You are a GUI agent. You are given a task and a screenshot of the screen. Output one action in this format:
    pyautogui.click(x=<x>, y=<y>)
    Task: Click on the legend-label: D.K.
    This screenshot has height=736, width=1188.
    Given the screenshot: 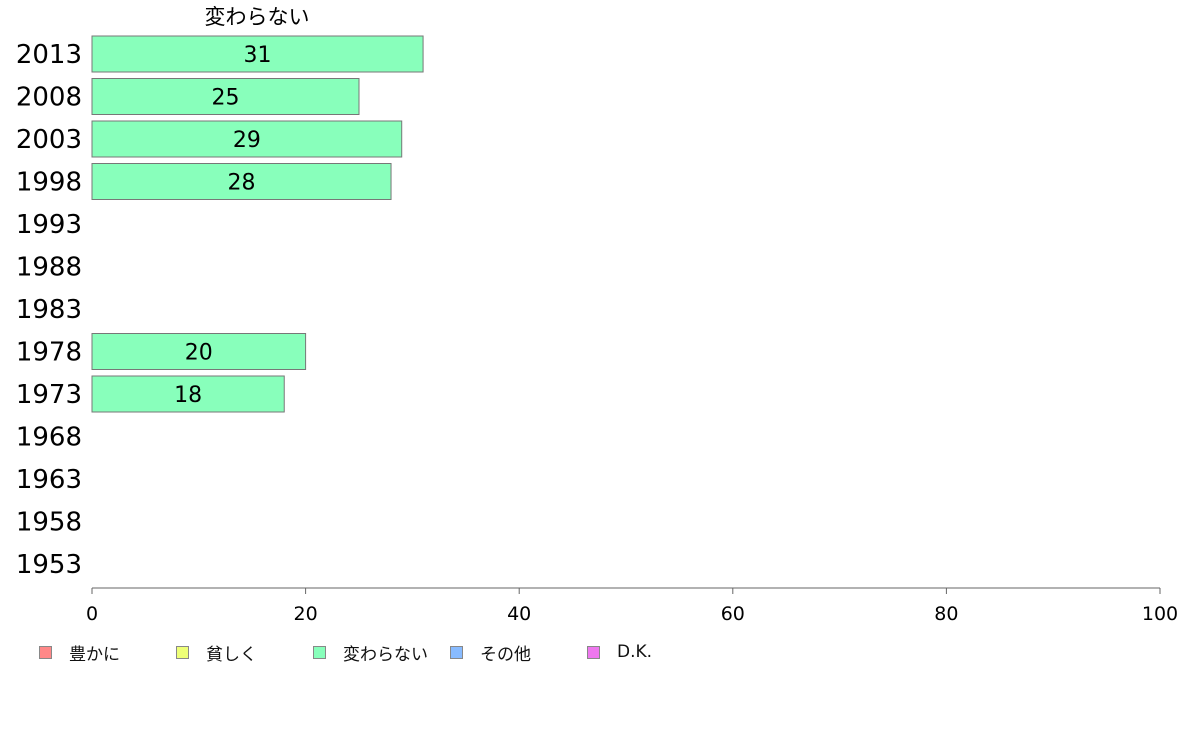 What is the action you would take?
    pyautogui.click(x=635, y=652)
    